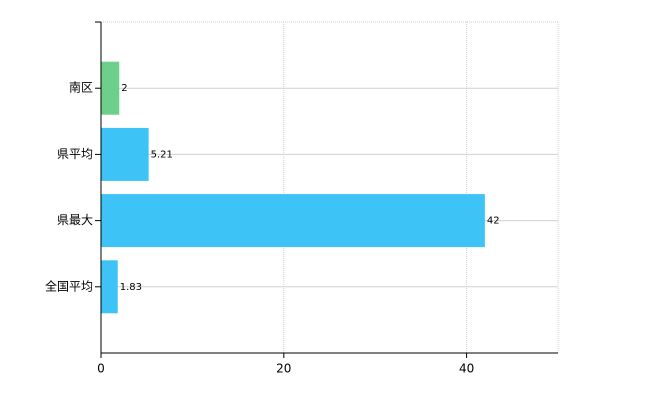 The image size is (650, 400). What do you see at coordinates (466, 369) in the screenshot?
I see `x-tick-label: 40` at bounding box center [466, 369].